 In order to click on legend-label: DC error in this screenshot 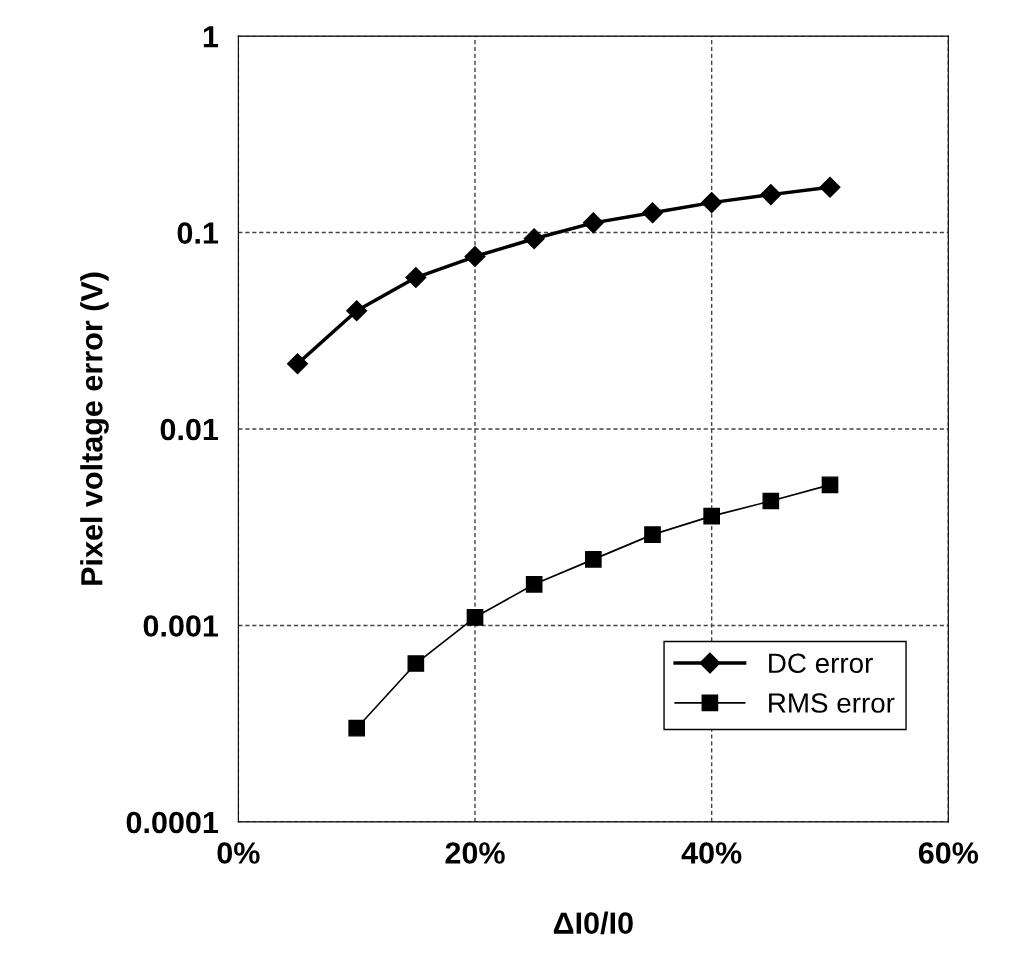, I will do `click(821, 663)`.